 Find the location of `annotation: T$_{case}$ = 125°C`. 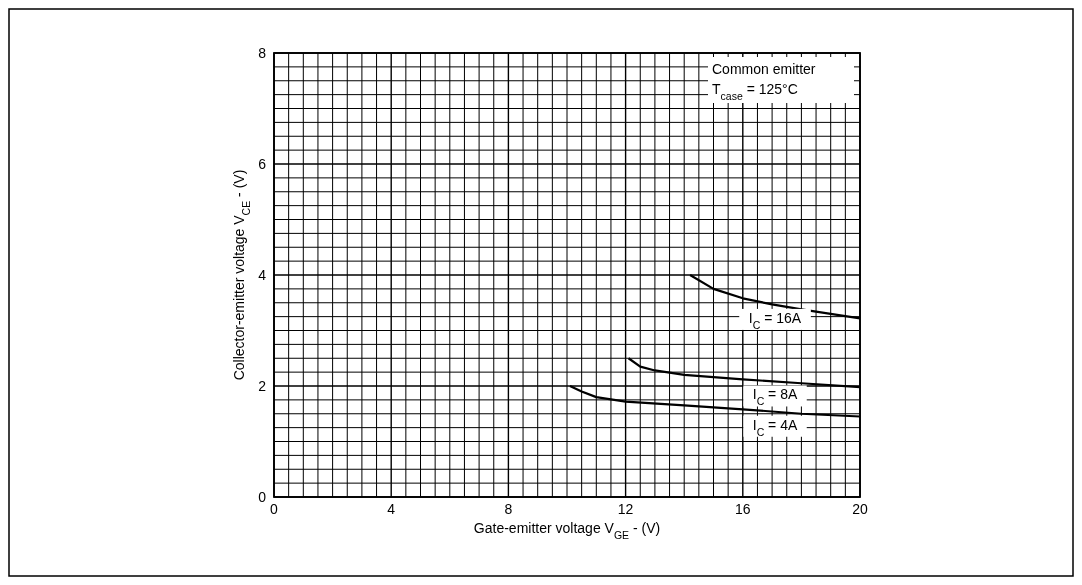

annotation: T$_{case}$ = 125°C is located at coordinates (755, 91).